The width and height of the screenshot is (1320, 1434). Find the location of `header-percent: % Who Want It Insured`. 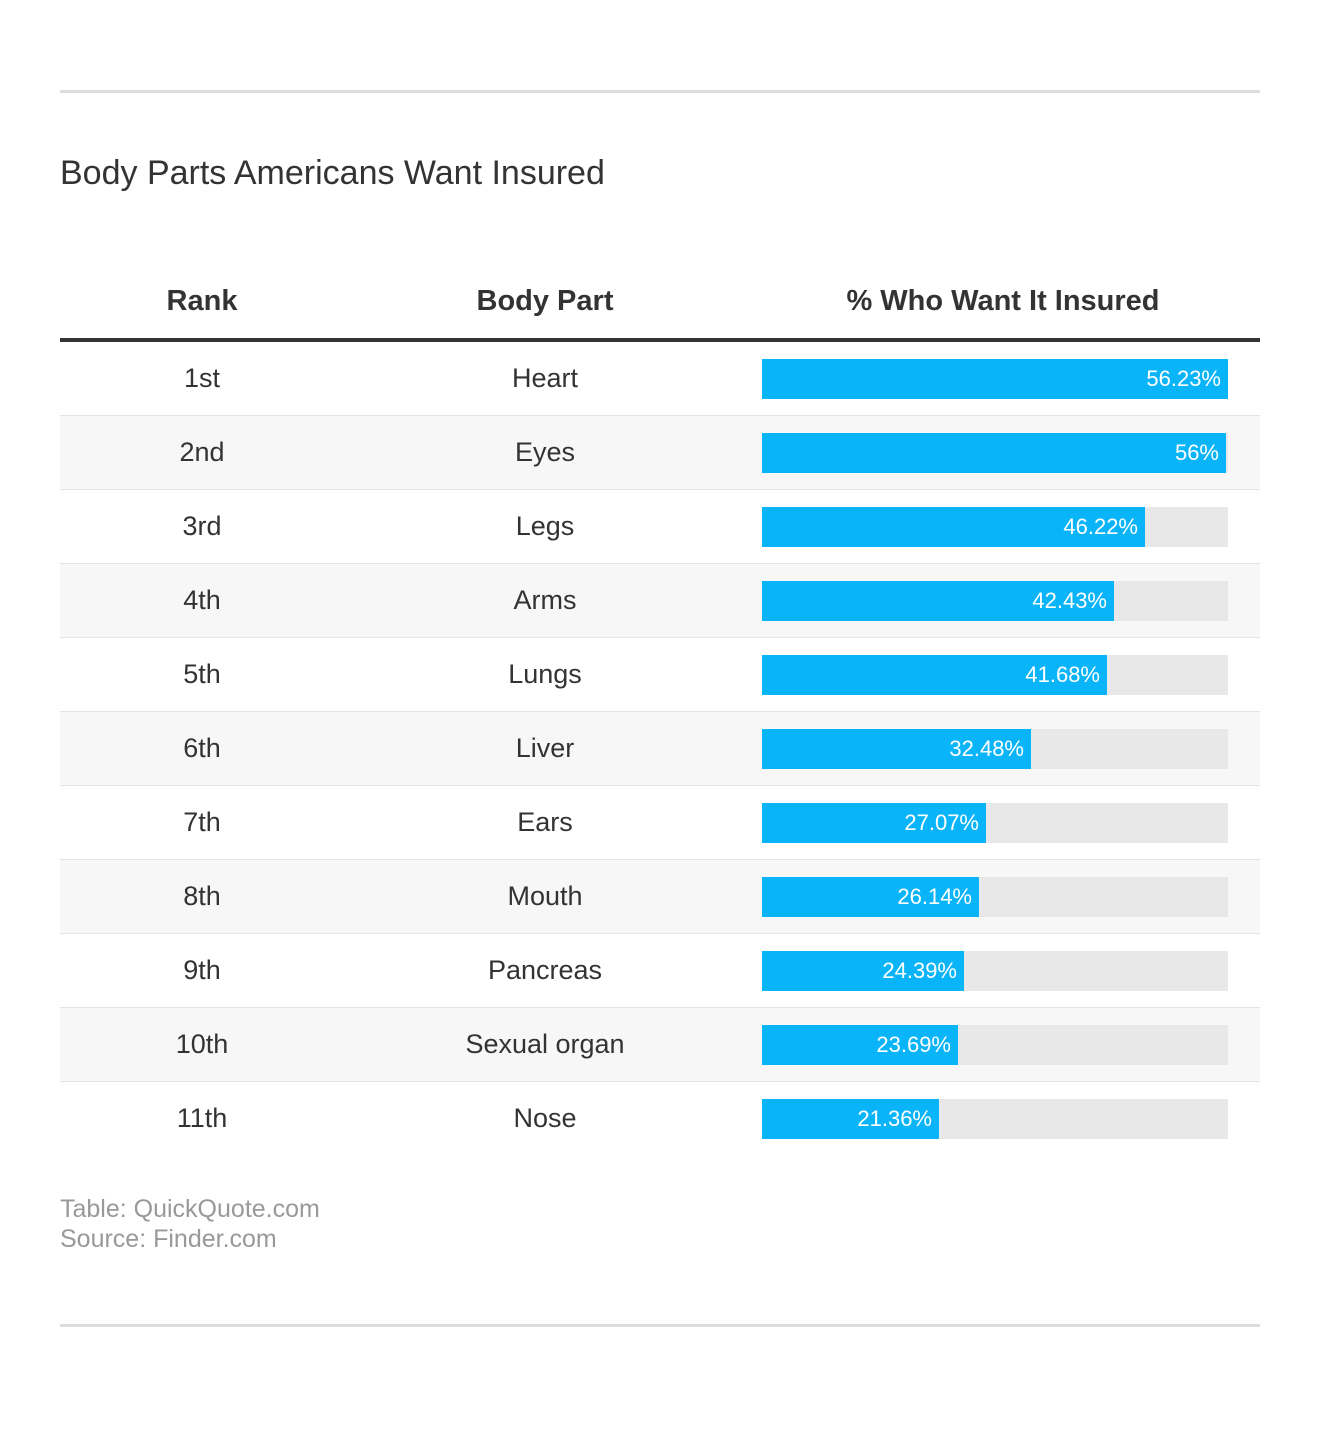

header-percent: % Who Want It Insured is located at coordinates (1003, 301).